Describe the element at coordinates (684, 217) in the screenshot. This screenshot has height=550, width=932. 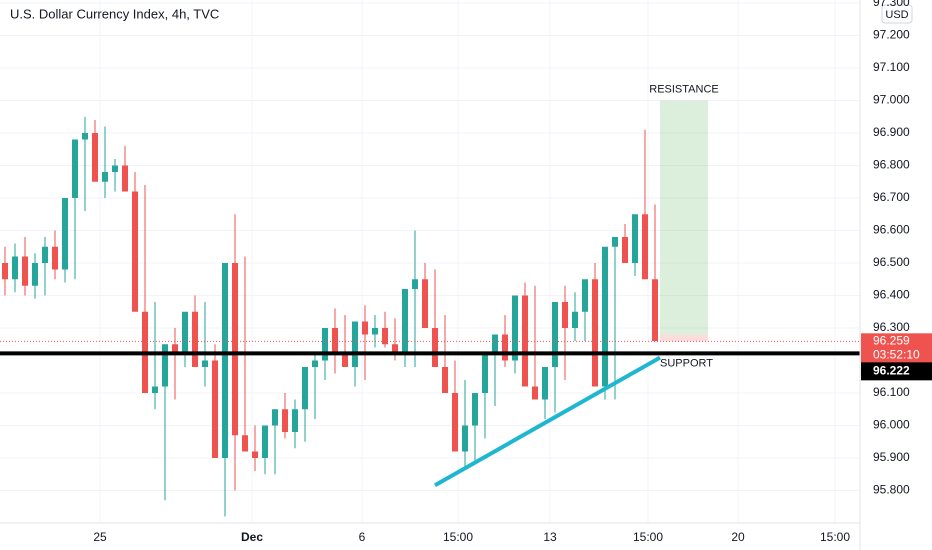
I see `target-zone` at that location.